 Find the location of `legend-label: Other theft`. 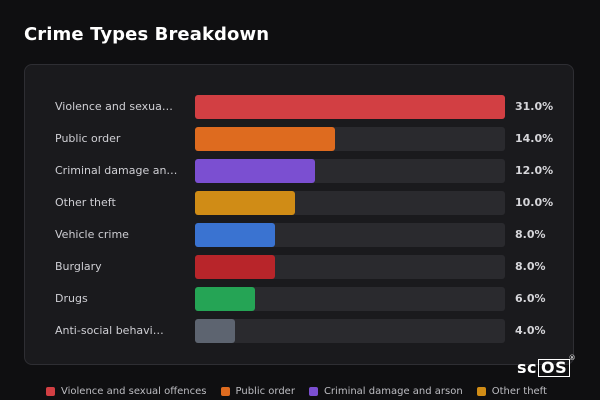

legend-label: Other theft is located at coordinates (519, 391).